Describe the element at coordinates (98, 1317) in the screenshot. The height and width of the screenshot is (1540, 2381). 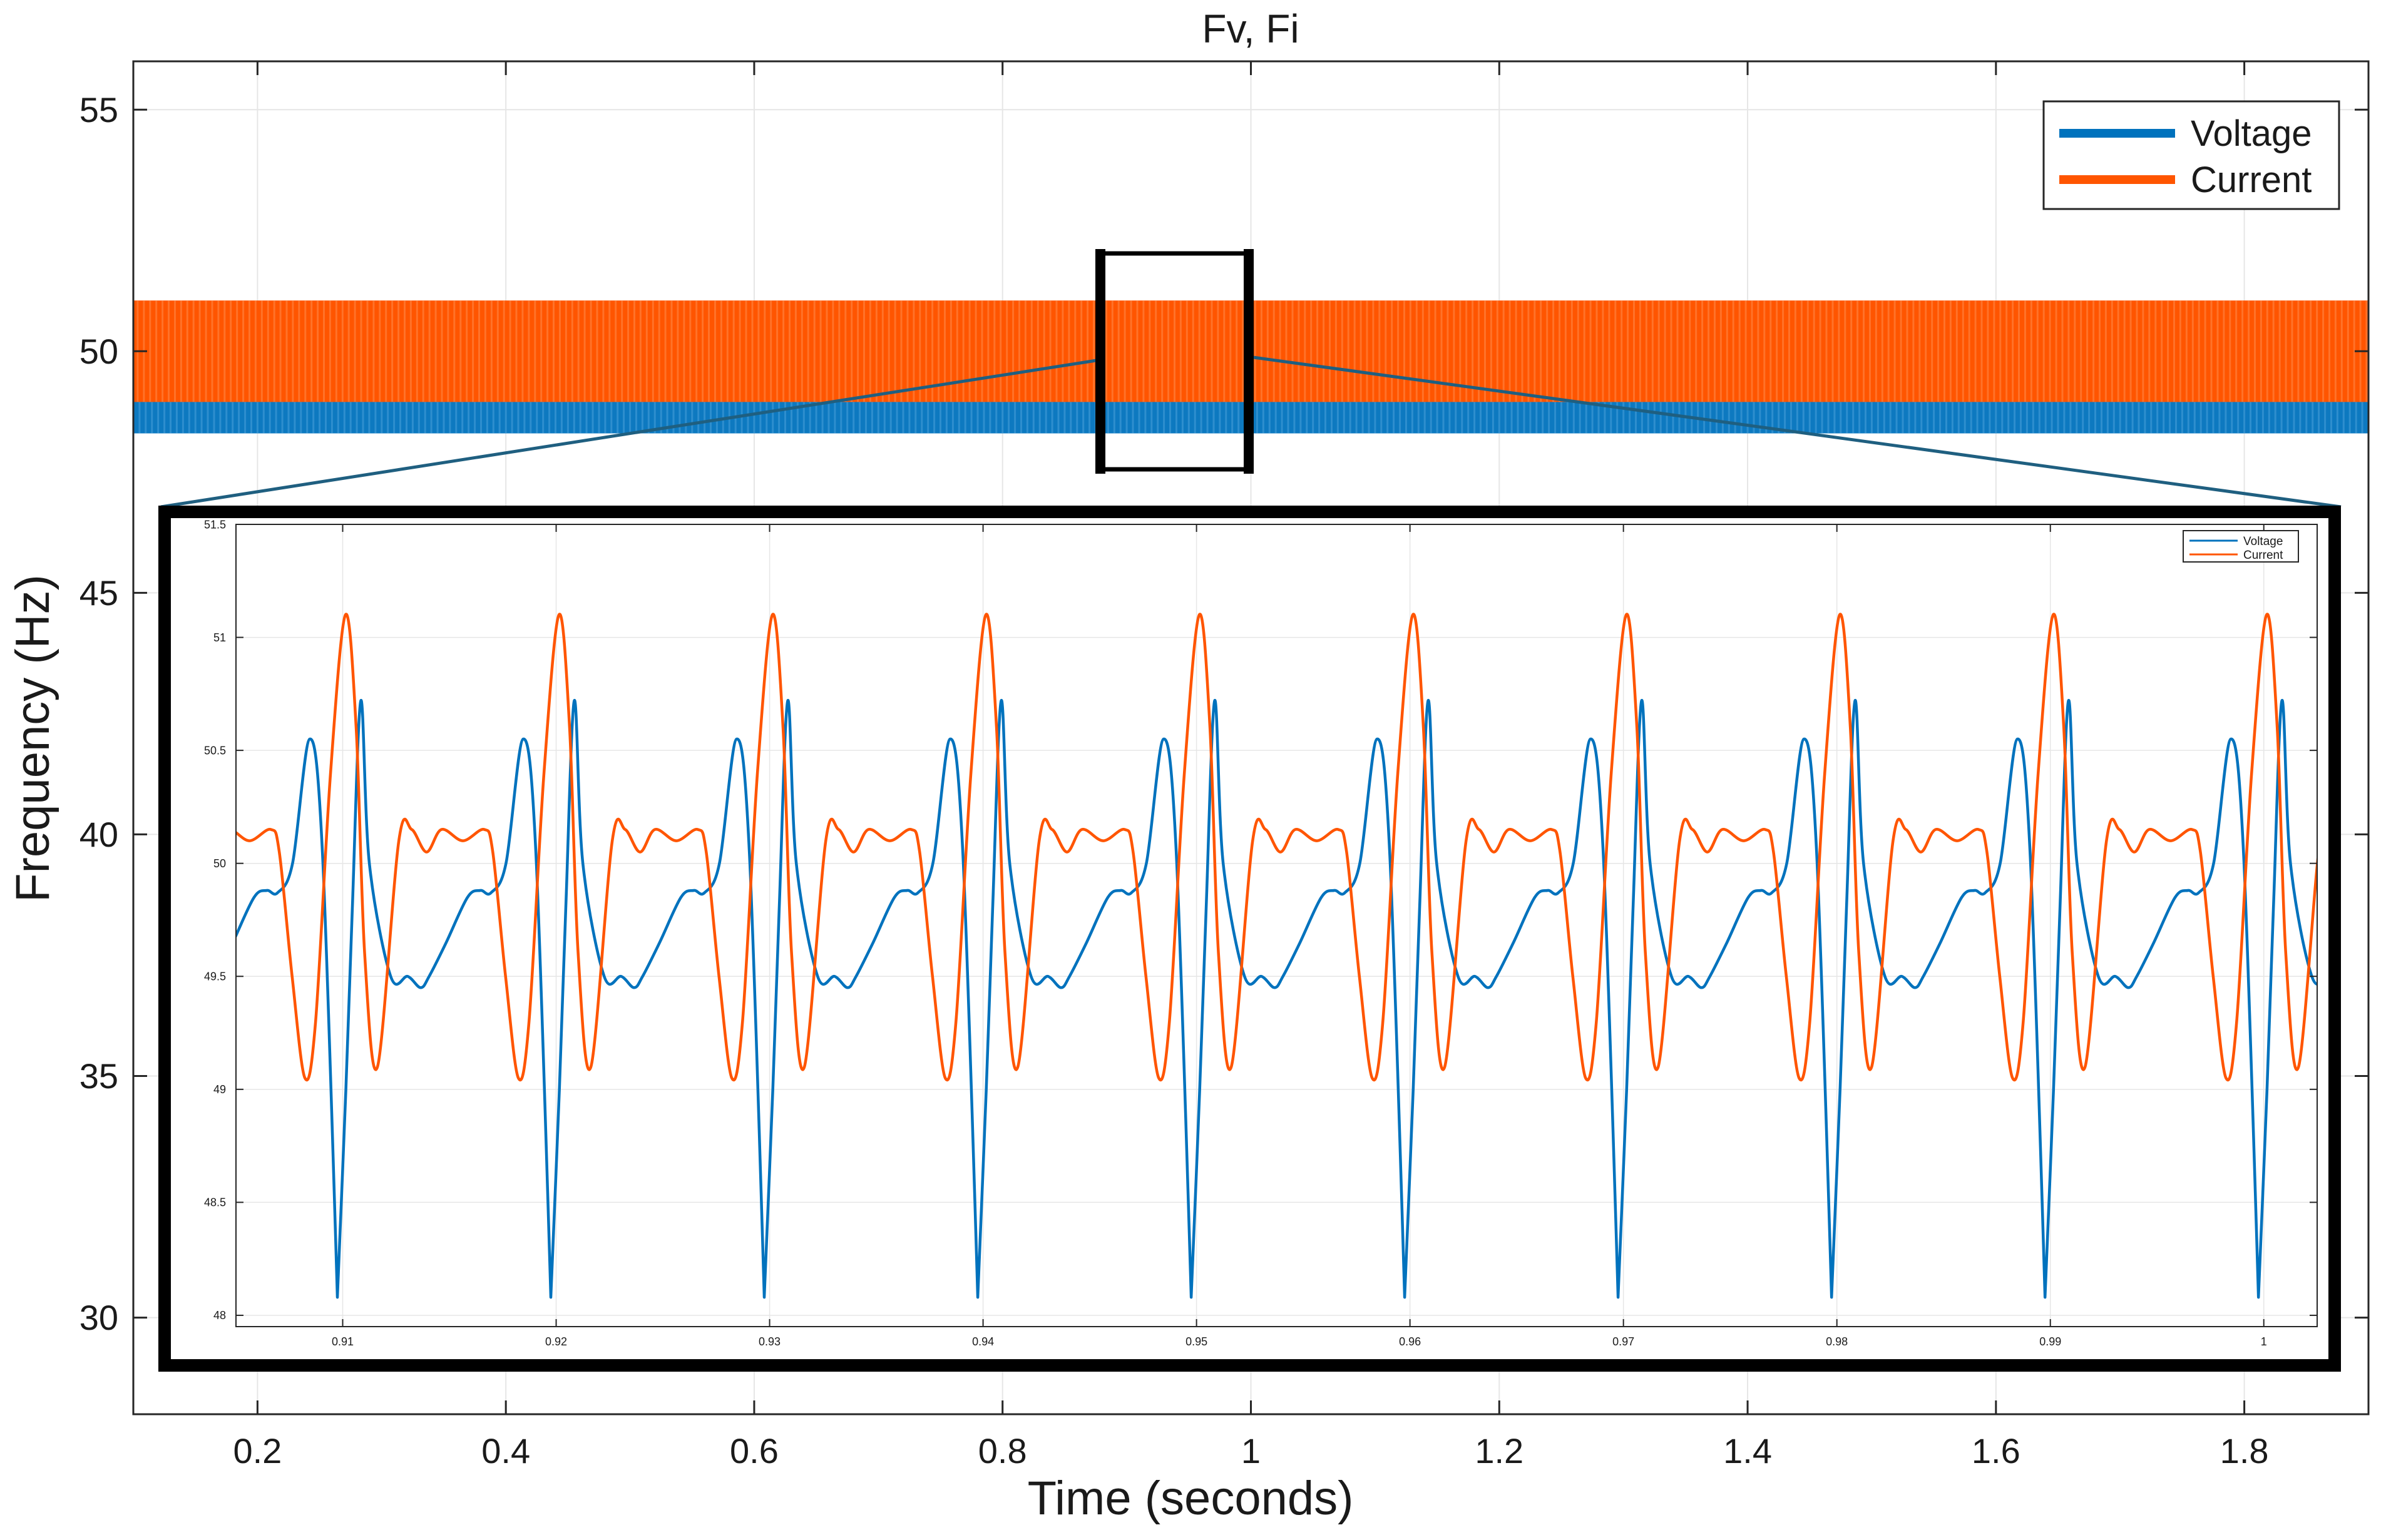
I see `y-tick-label: 30` at that location.